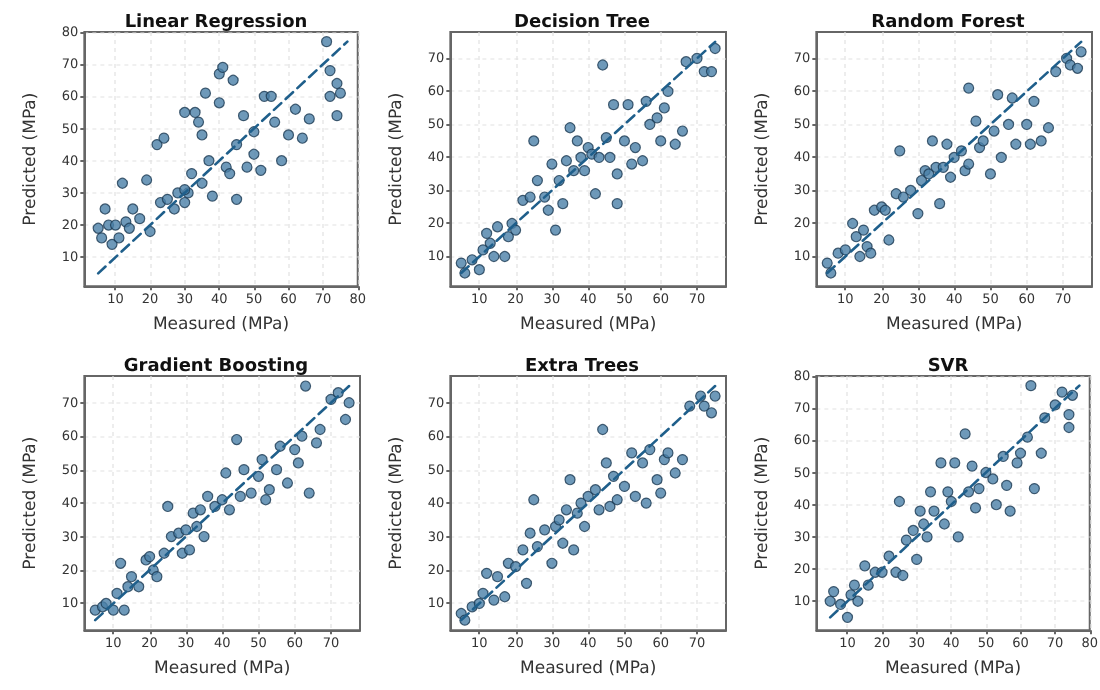 The width and height of the screenshot is (1100, 690). What do you see at coordinates (582, 367) in the screenshot?
I see `chart-title: Extra Trees` at bounding box center [582, 367].